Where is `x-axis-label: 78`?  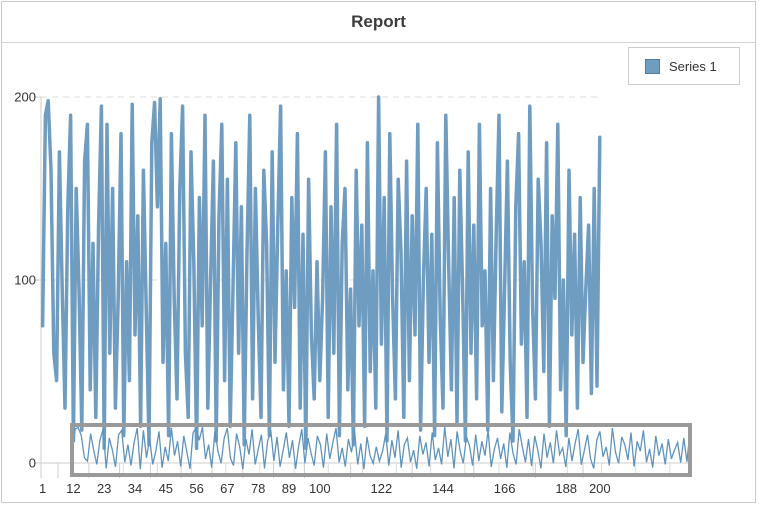
x-axis-label: 78 is located at coordinates (258, 488).